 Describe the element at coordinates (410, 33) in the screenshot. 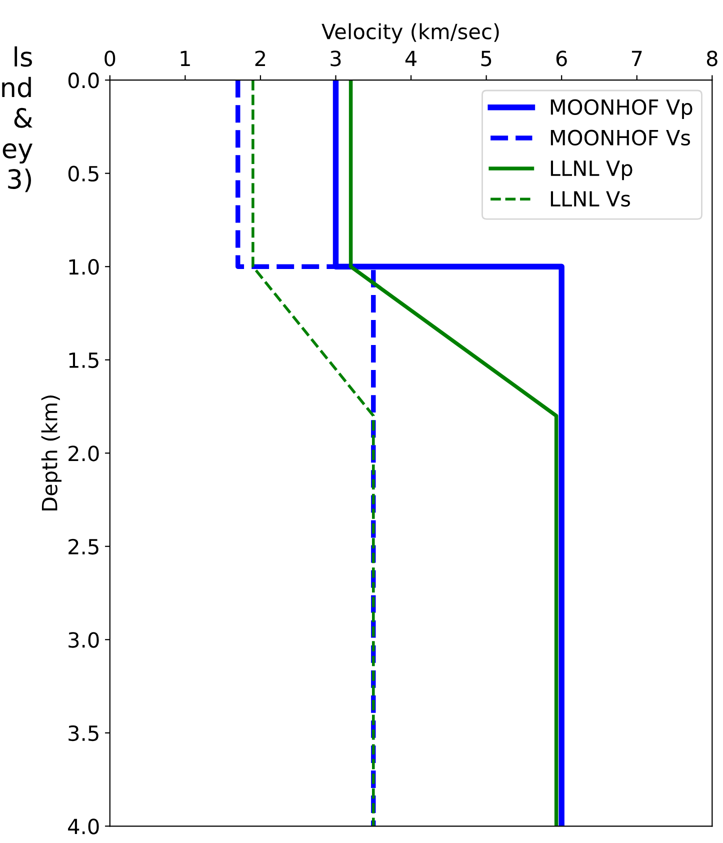

I see `x-axis-title: Velocity (km/sec)` at that location.